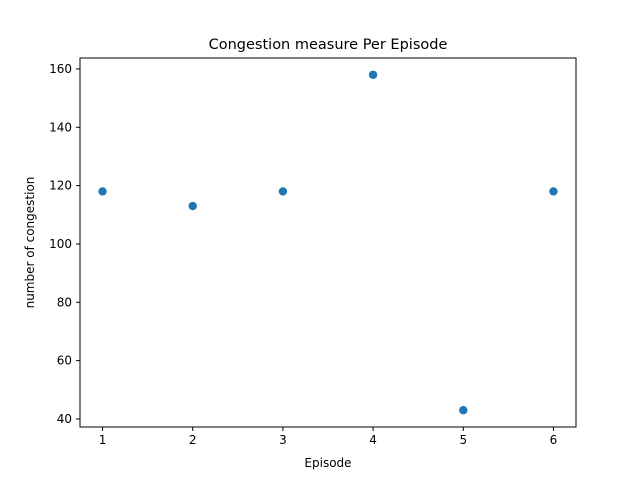 Image resolution: width=640 pixels, height=480 pixels. What do you see at coordinates (64, 361) in the screenshot?
I see `y-tick-label: 60` at bounding box center [64, 361].